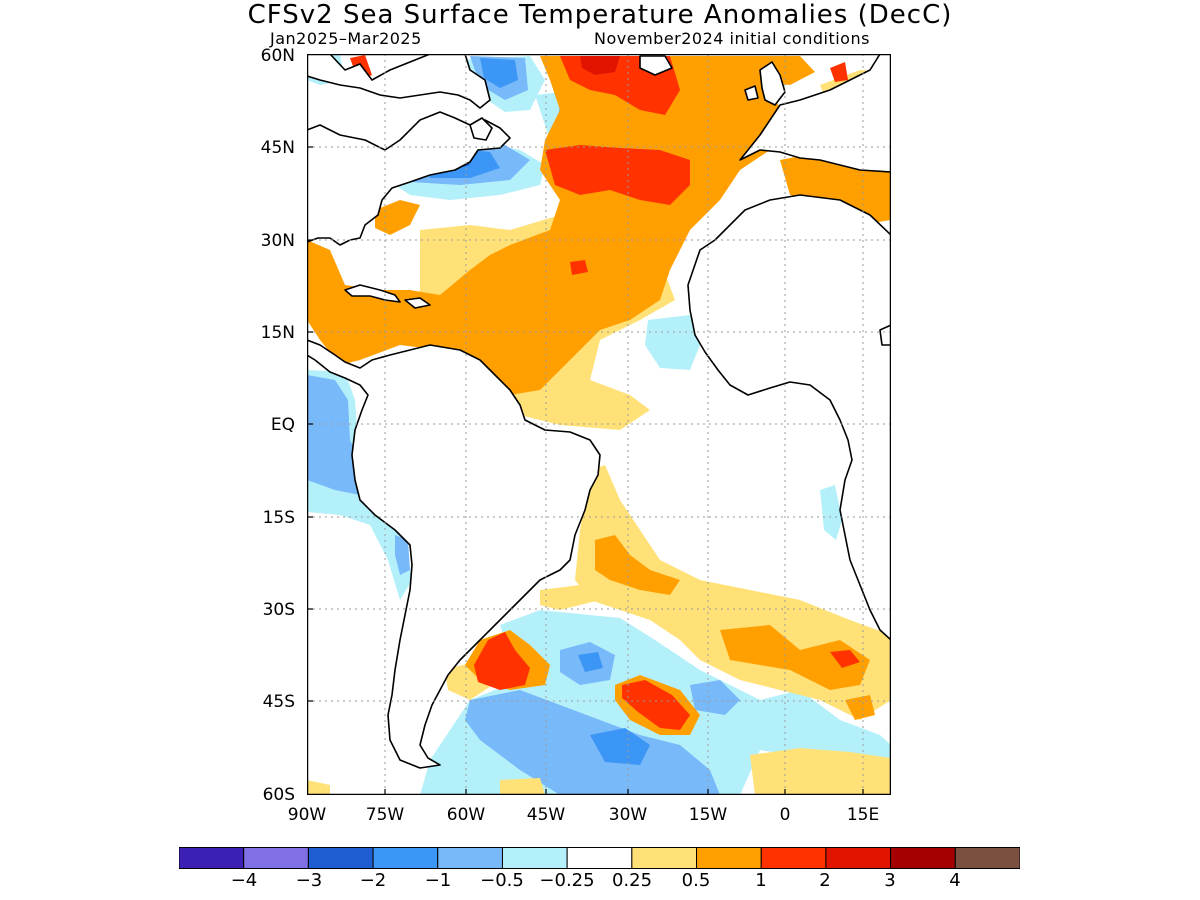 Image resolution: width=1200 pixels, height=900 pixels. I want to click on lat-label-45n: 45N, so click(277, 148).